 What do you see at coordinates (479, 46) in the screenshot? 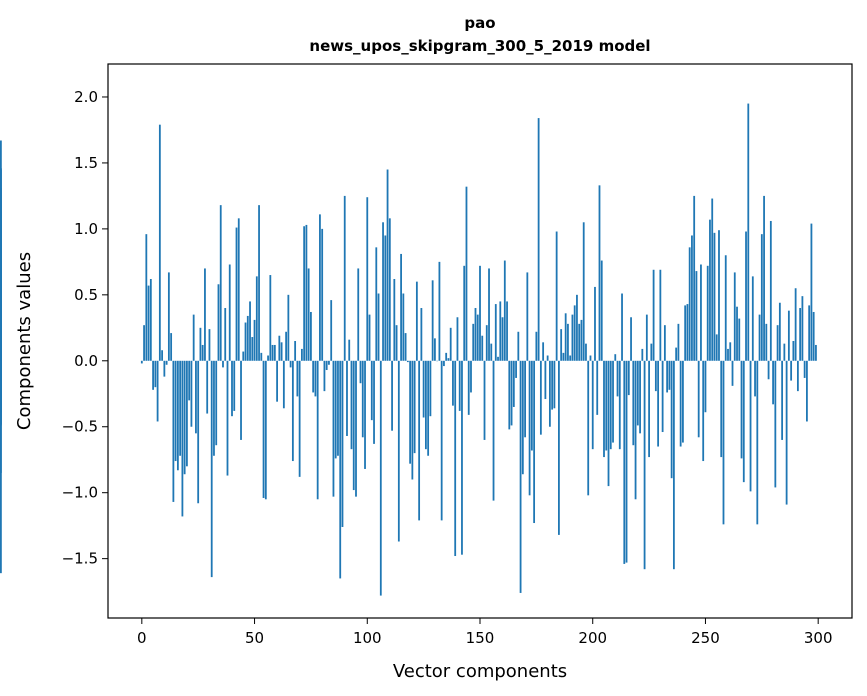
I see `chart-subtitle: news_upos_skipgram_300_5_2019 model` at bounding box center [479, 46].